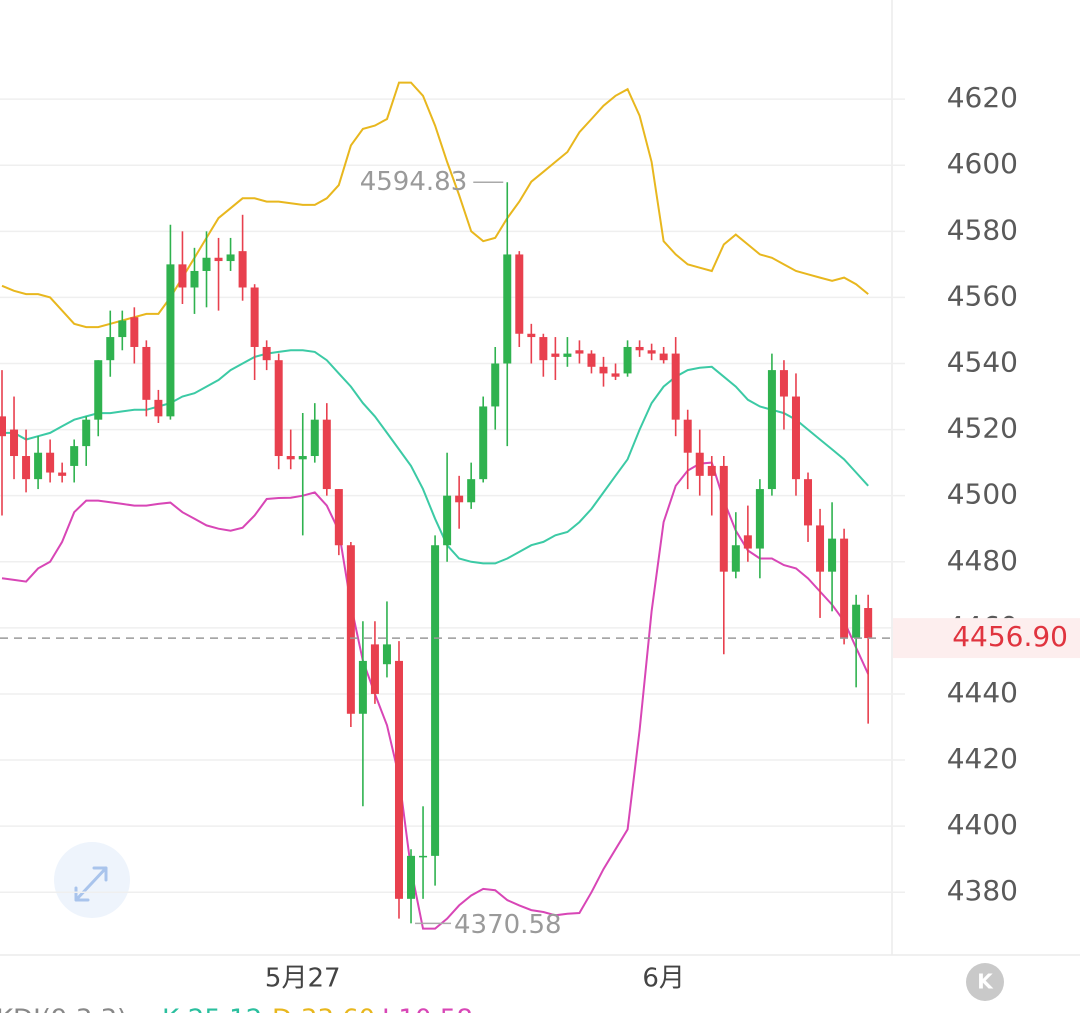  I want to click on y-tick-label: 4520, so click(982, 428).